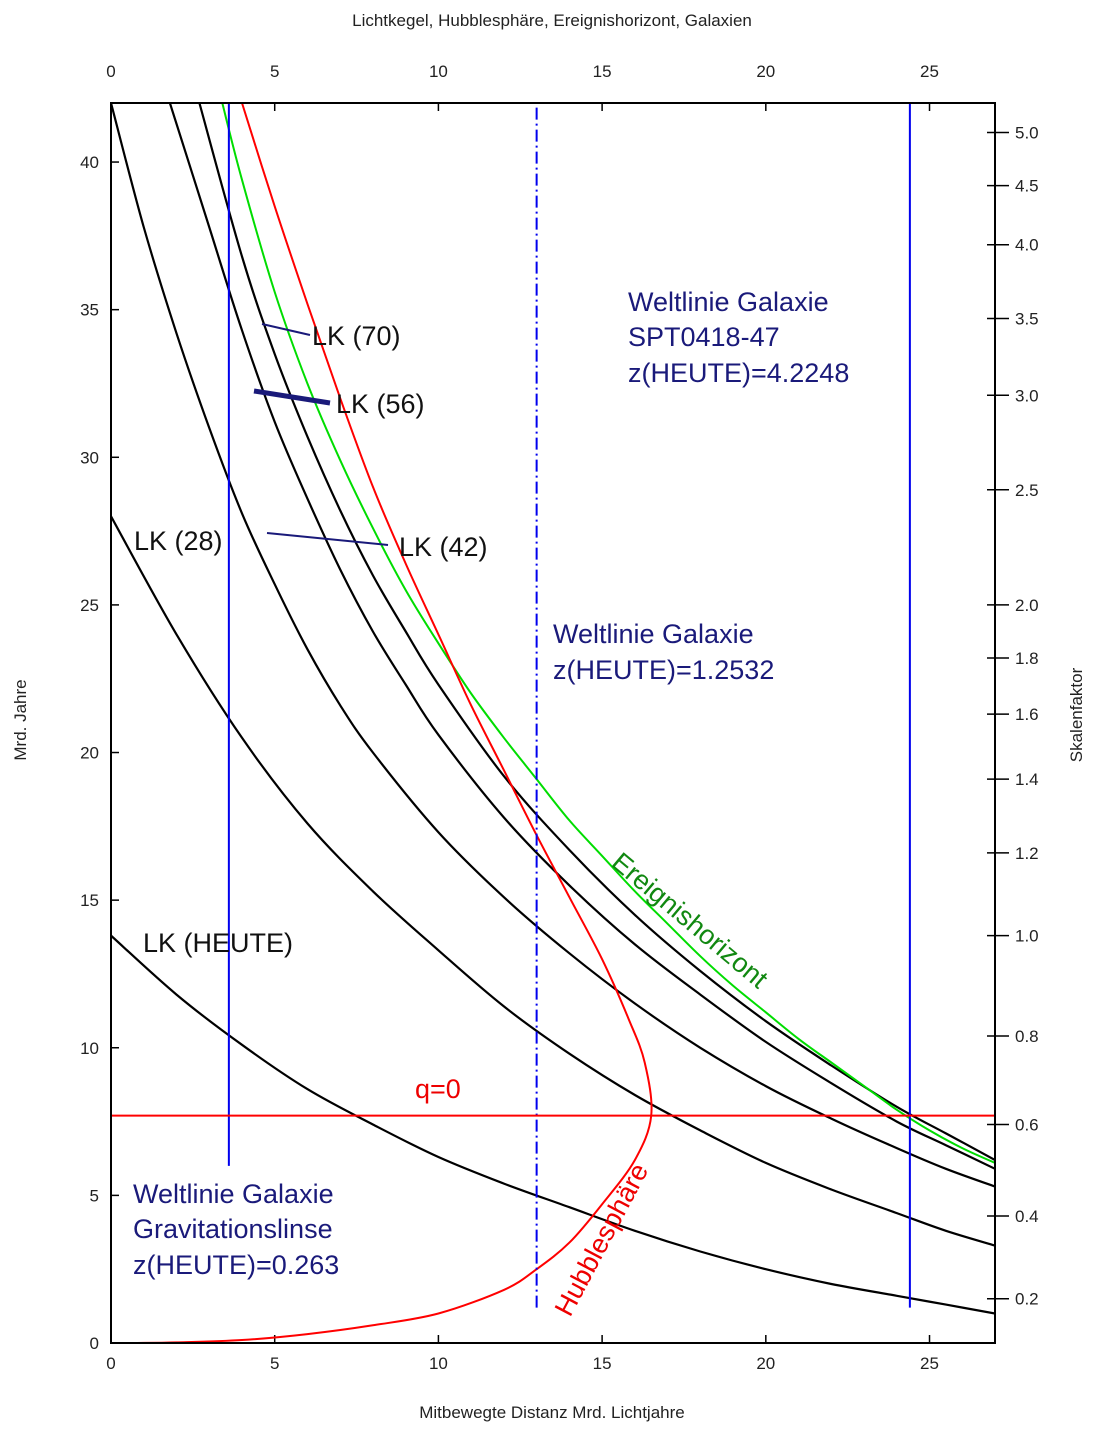  Describe the element at coordinates (356, 336) in the screenshot. I see `lk70-label: LK (70)` at that location.